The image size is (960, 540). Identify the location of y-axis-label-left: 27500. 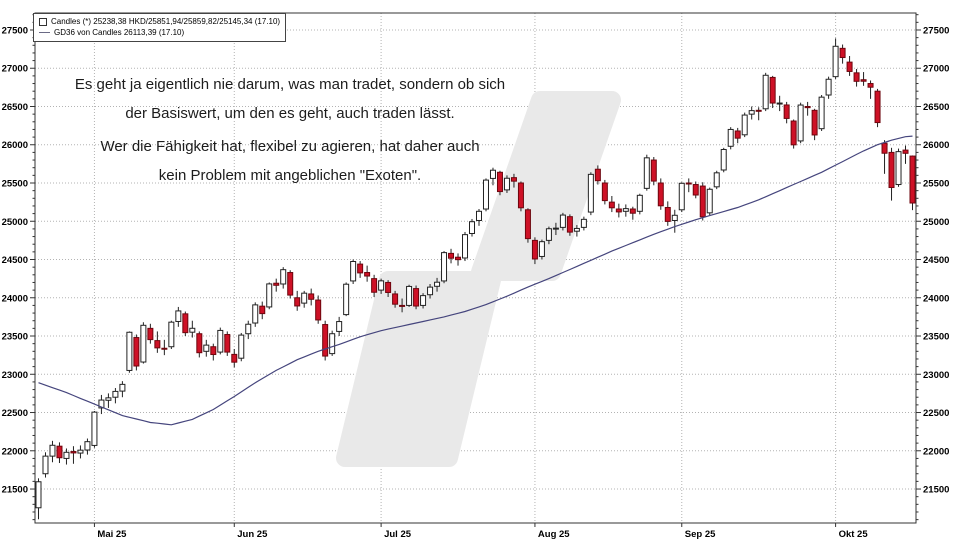
(15, 30).